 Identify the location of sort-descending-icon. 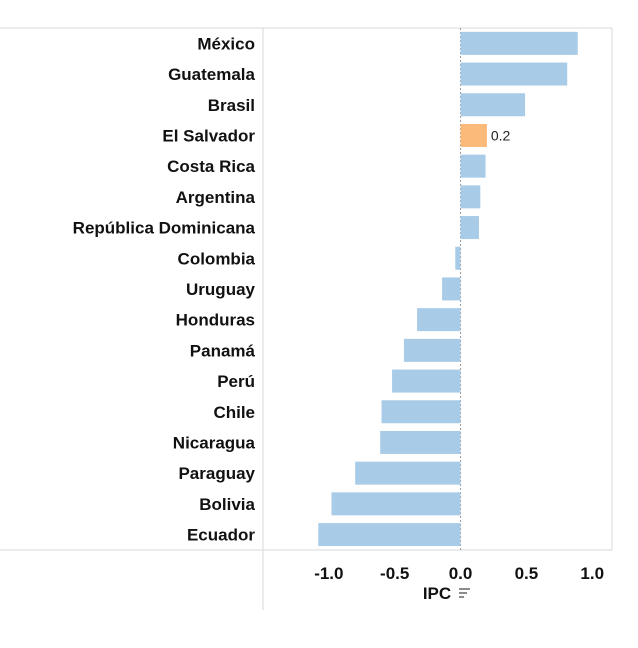
(464, 593).